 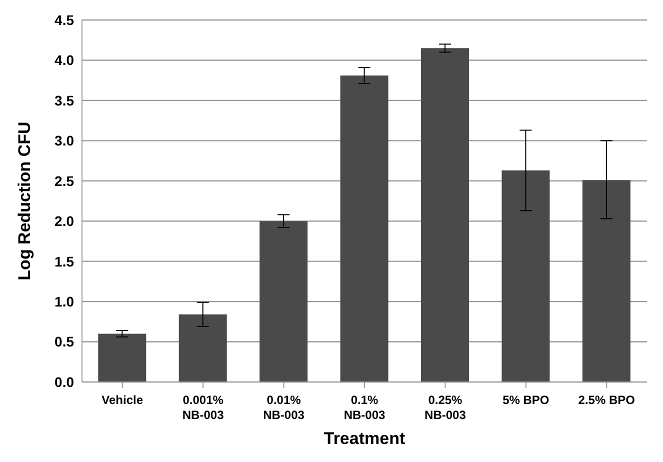 What do you see at coordinates (445, 407) in the screenshot?
I see `x-tick-label: 0.25% NB-003` at bounding box center [445, 407].